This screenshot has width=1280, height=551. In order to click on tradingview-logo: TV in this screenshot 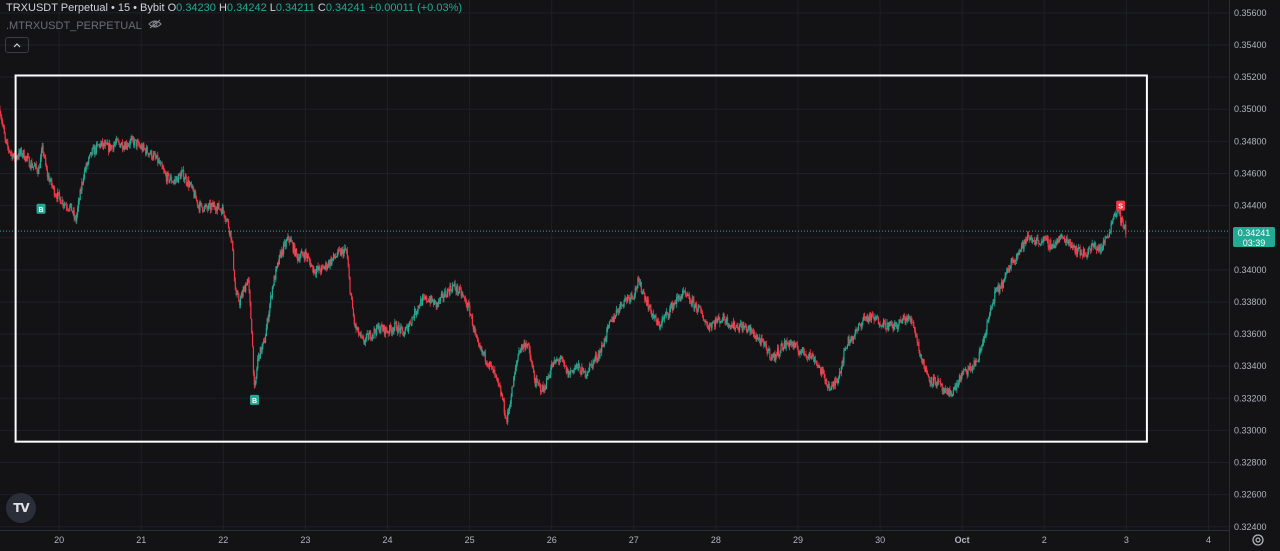, I will do `click(21, 508)`.